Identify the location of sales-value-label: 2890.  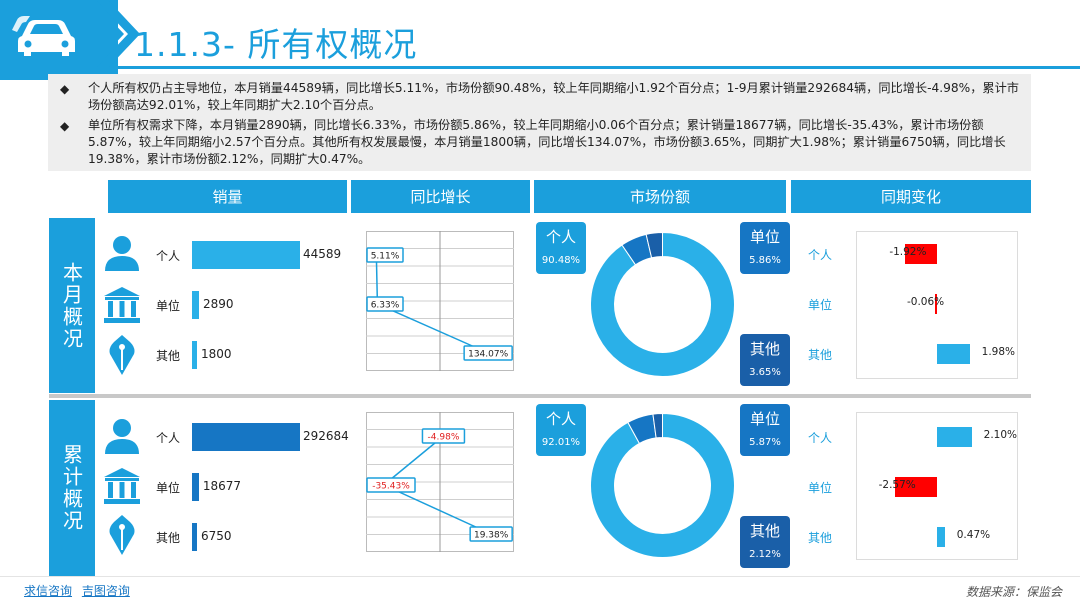
(218, 304).